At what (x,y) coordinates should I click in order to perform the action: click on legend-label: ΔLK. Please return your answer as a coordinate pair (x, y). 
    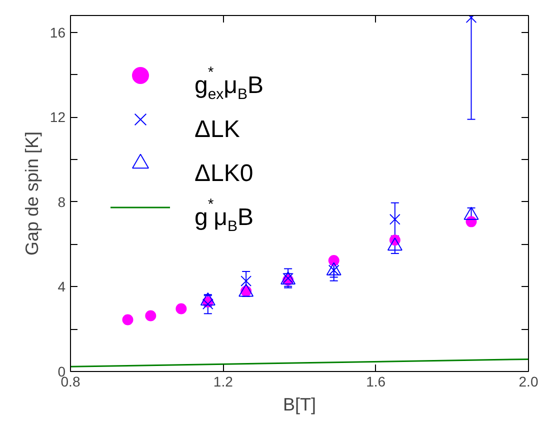
    Looking at the image, I should click on (217, 129).